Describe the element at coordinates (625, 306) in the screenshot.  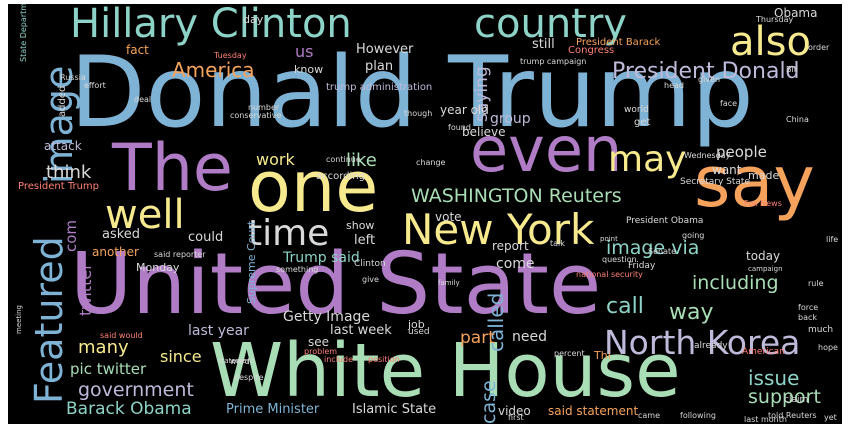
I see `word-call: call` at that location.